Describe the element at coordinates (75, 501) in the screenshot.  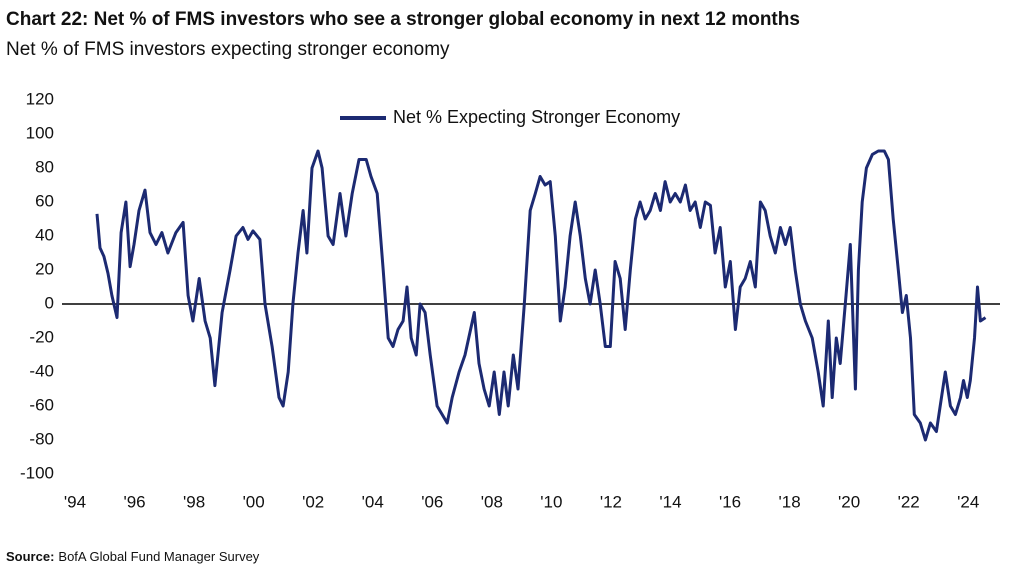
I see `x-tick-label: '94` at that location.